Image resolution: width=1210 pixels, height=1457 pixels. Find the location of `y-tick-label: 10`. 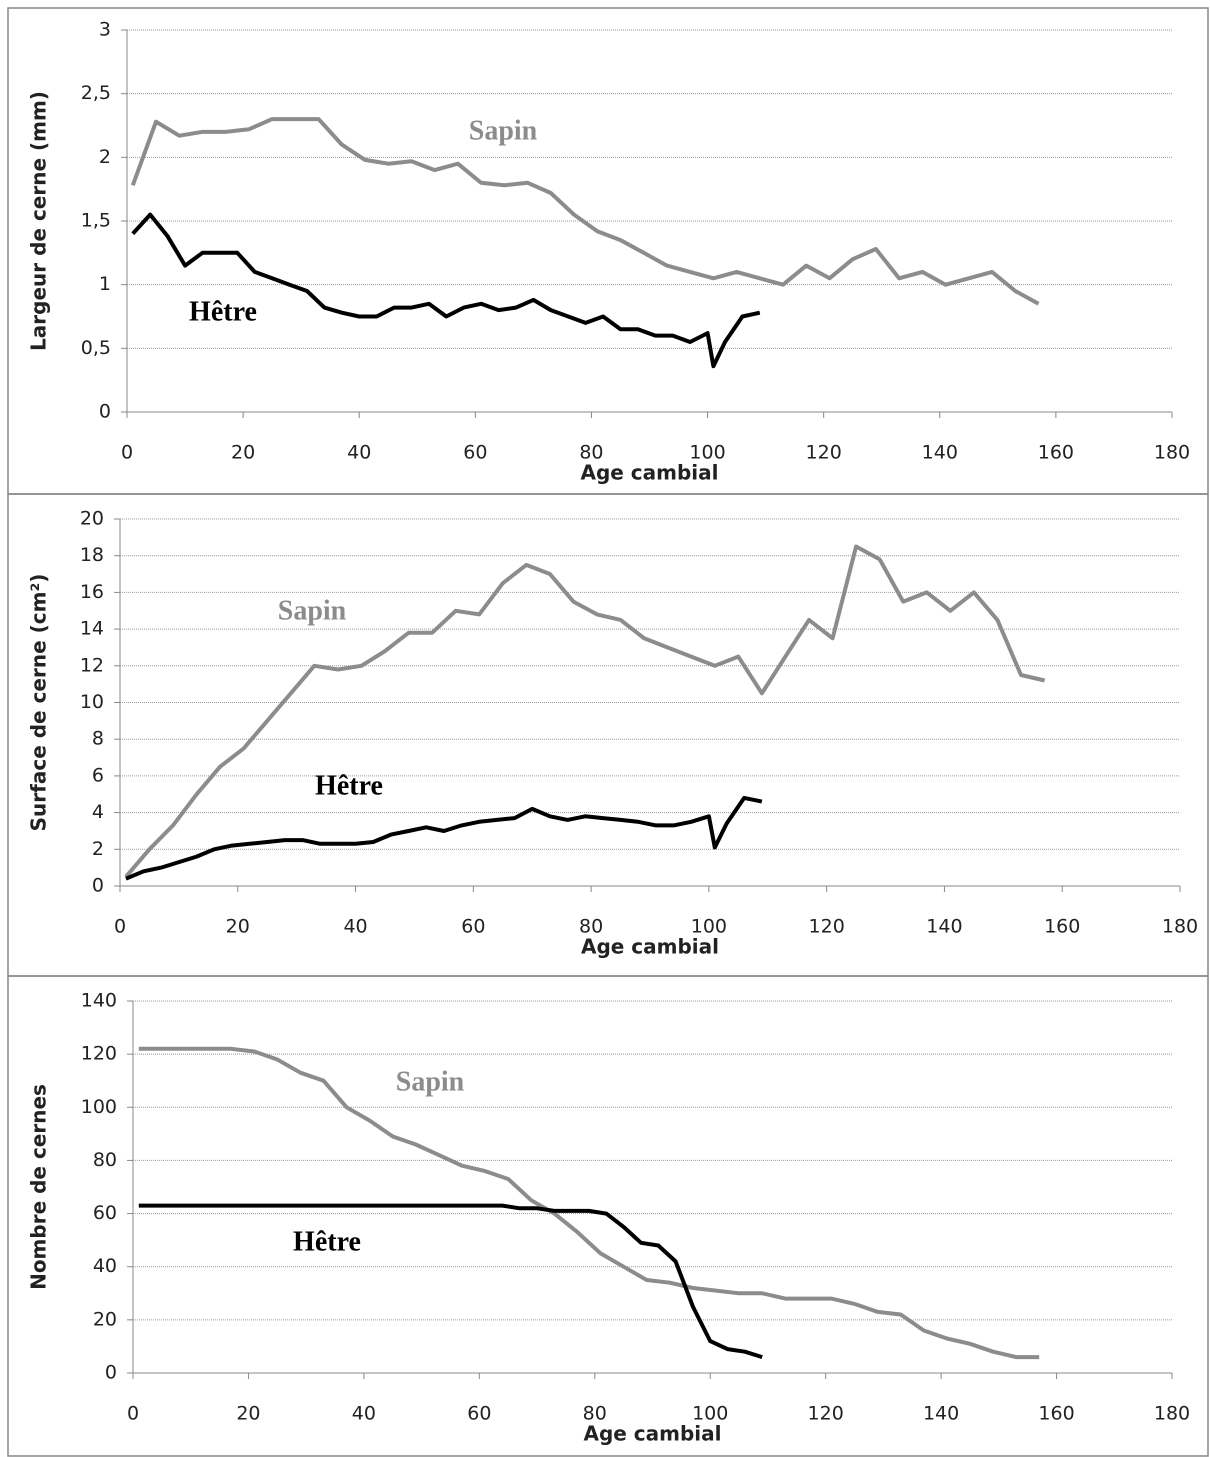

y-tick-label: 10 is located at coordinates (92, 702).